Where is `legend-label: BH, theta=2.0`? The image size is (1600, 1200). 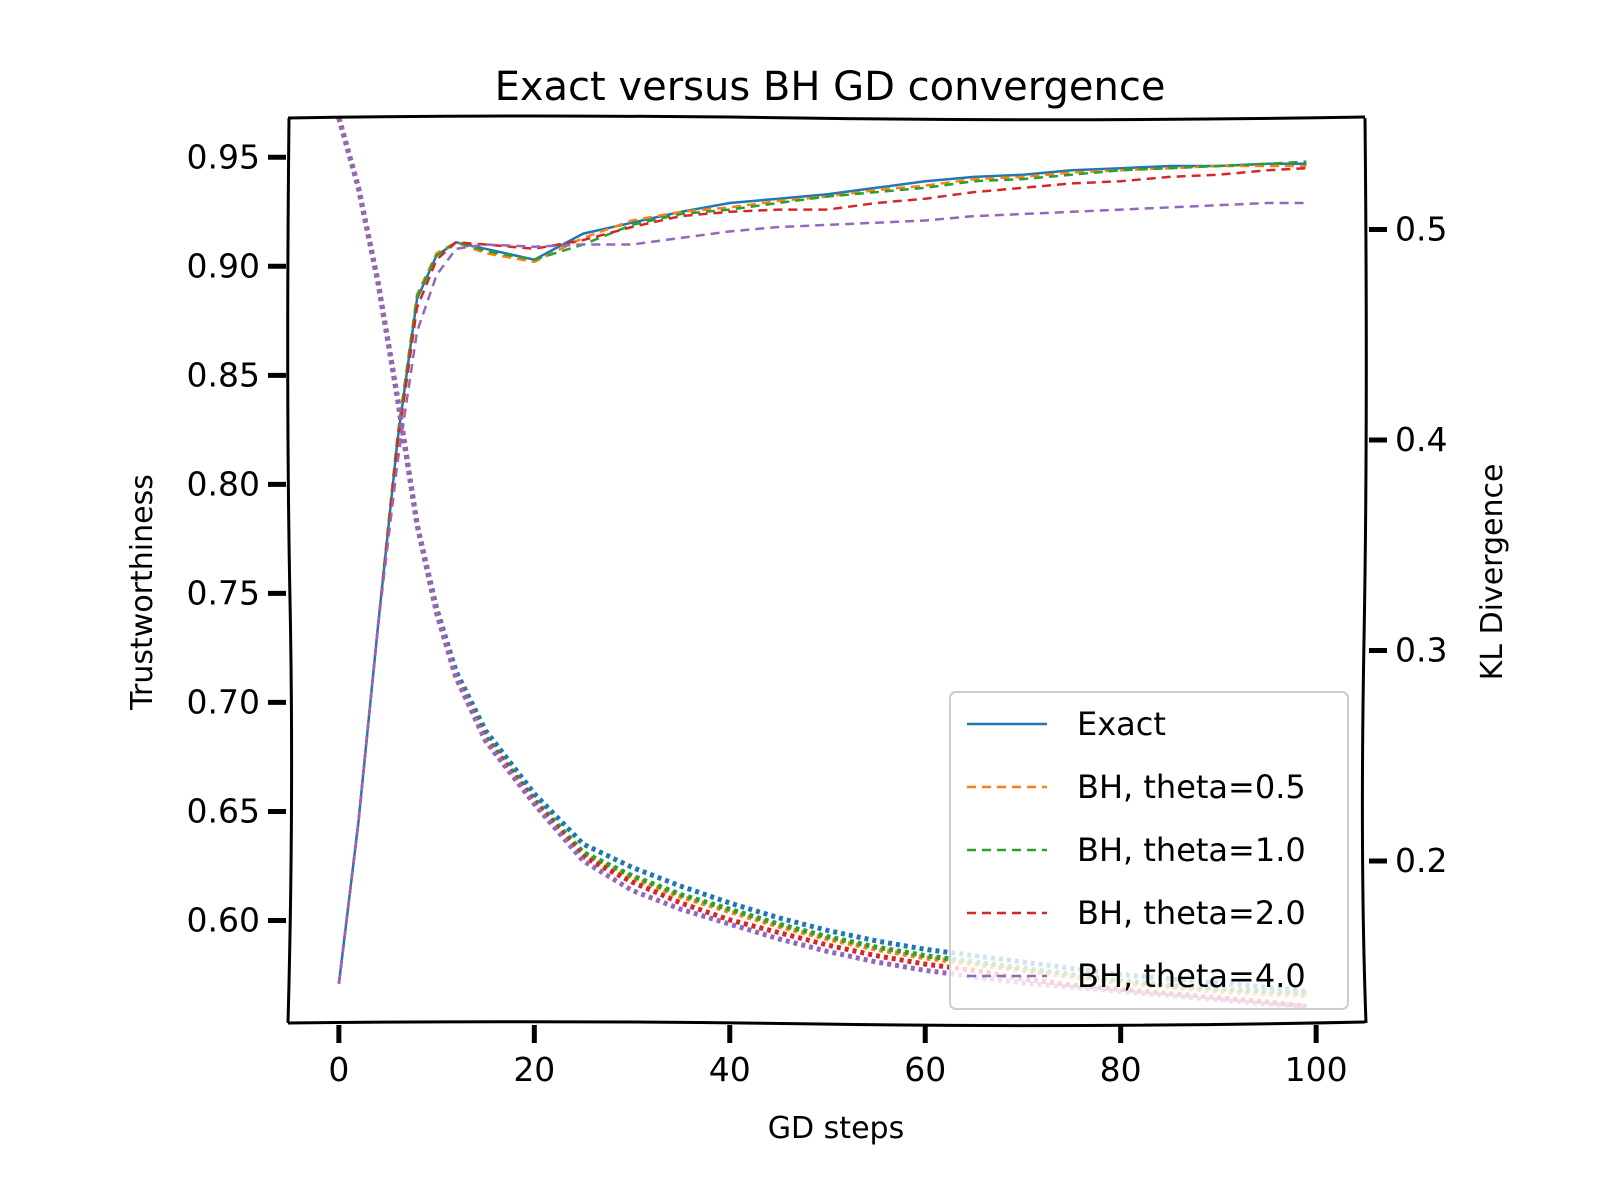 legend-label: BH, theta=2.0 is located at coordinates (1191, 913).